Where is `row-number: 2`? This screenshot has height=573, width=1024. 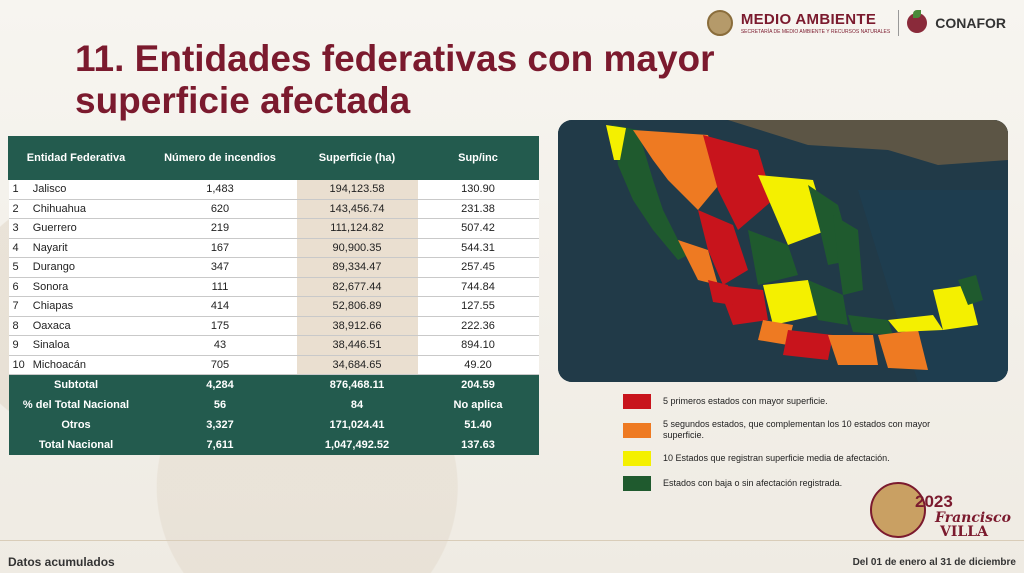 row-number: 2 is located at coordinates (18, 209).